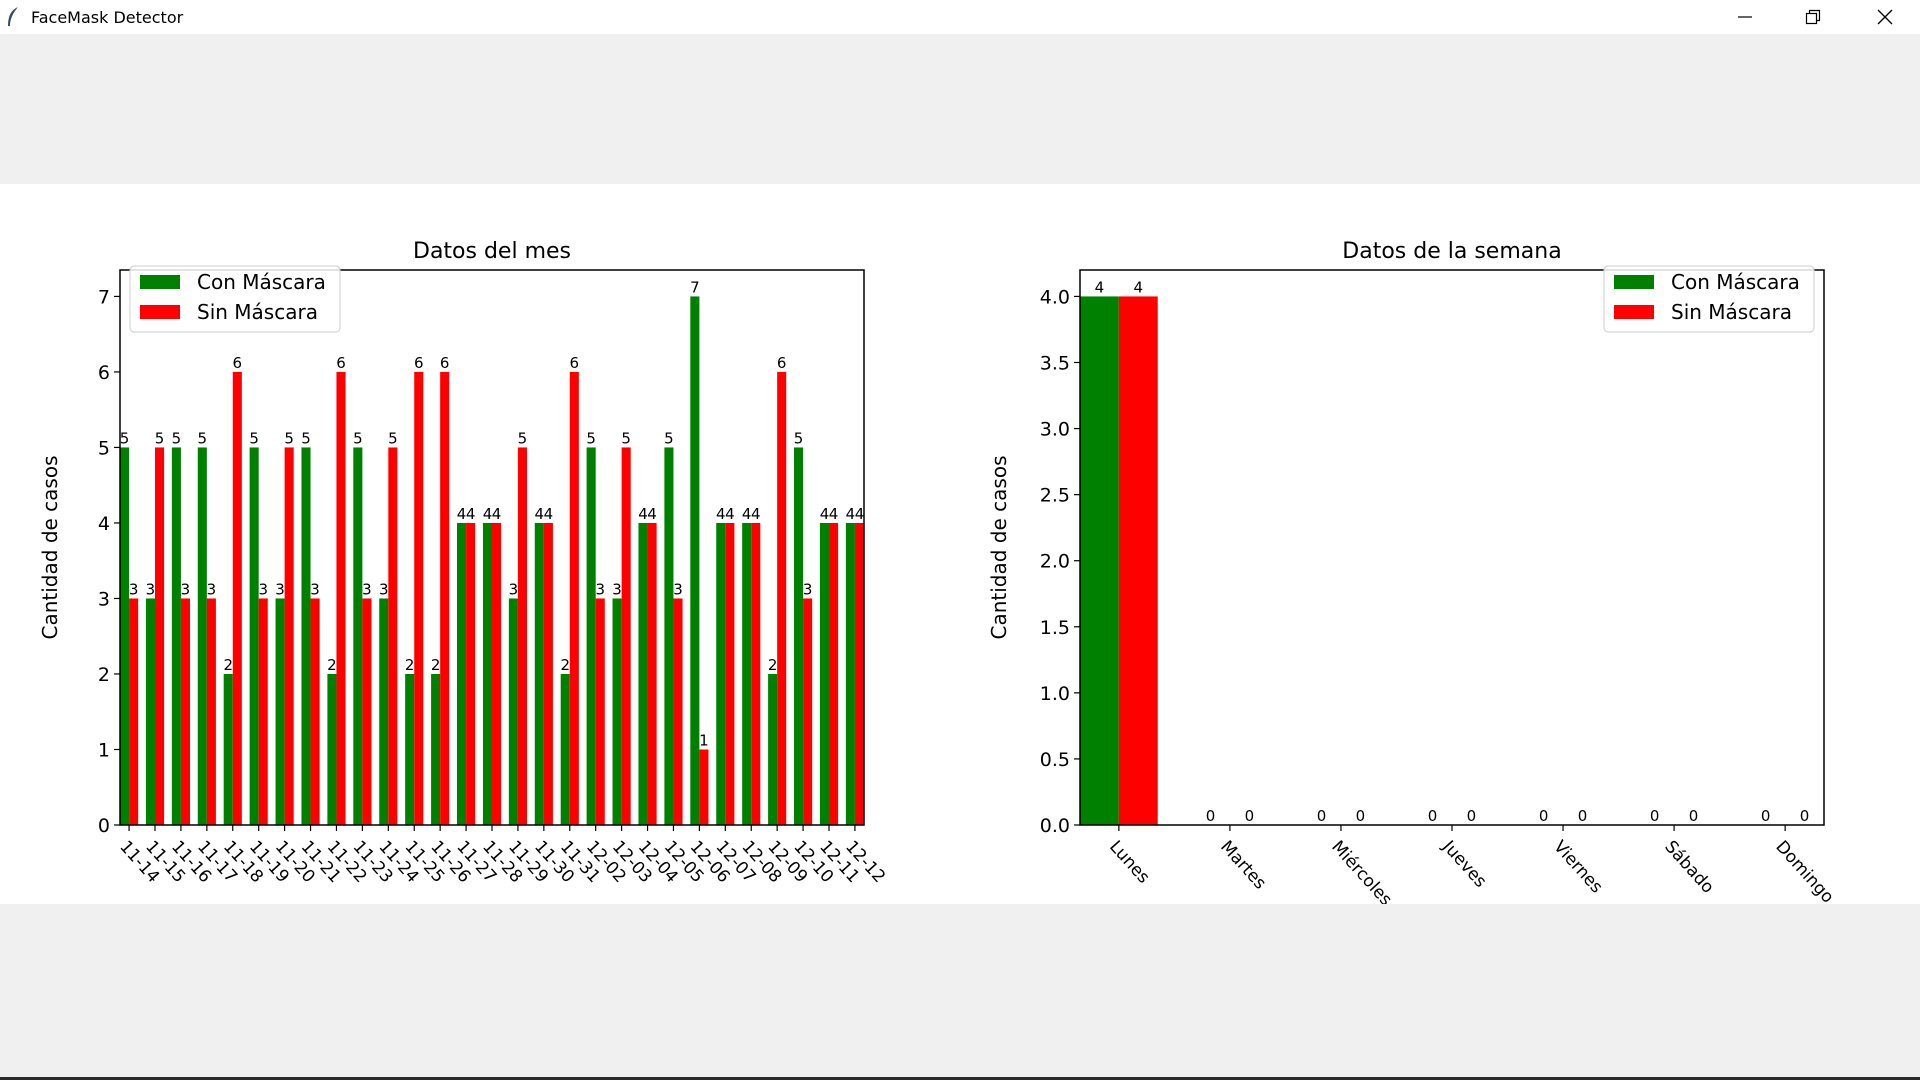  What do you see at coordinates (960, 1078) in the screenshot?
I see `taskbar-edge` at bounding box center [960, 1078].